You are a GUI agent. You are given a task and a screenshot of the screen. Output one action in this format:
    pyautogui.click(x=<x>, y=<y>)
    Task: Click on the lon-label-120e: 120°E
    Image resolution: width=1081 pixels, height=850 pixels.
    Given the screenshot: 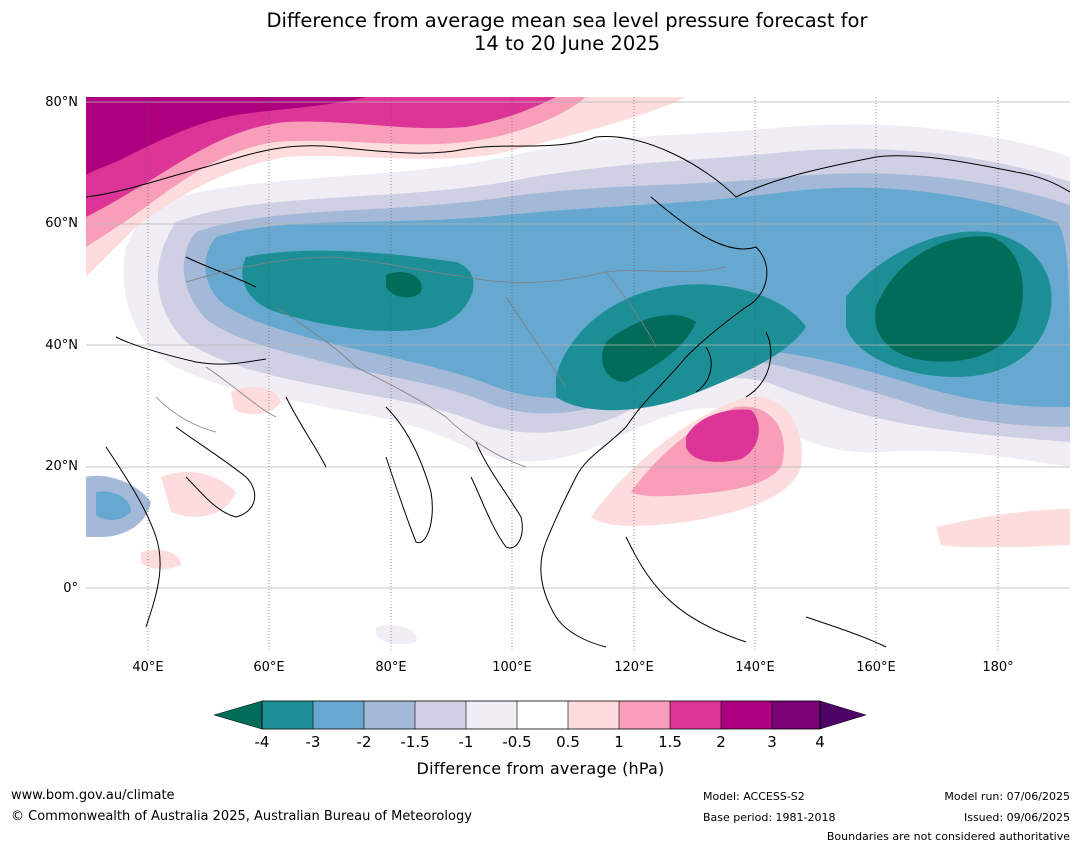 What is the action you would take?
    pyautogui.click(x=634, y=667)
    